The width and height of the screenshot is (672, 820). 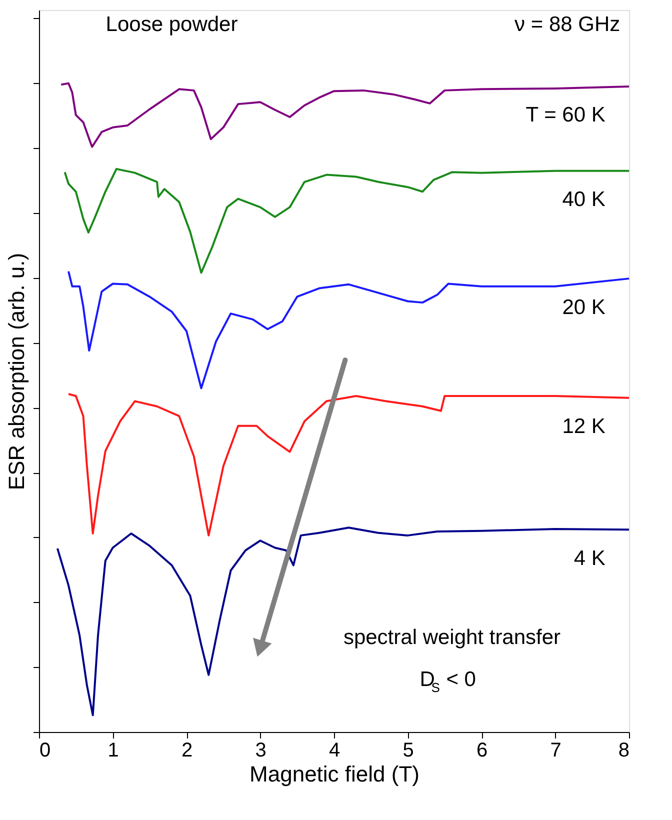 What do you see at coordinates (567, 24) in the screenshot?
I see `text: ν = 88 GHz` at bounding box center [567, 24].